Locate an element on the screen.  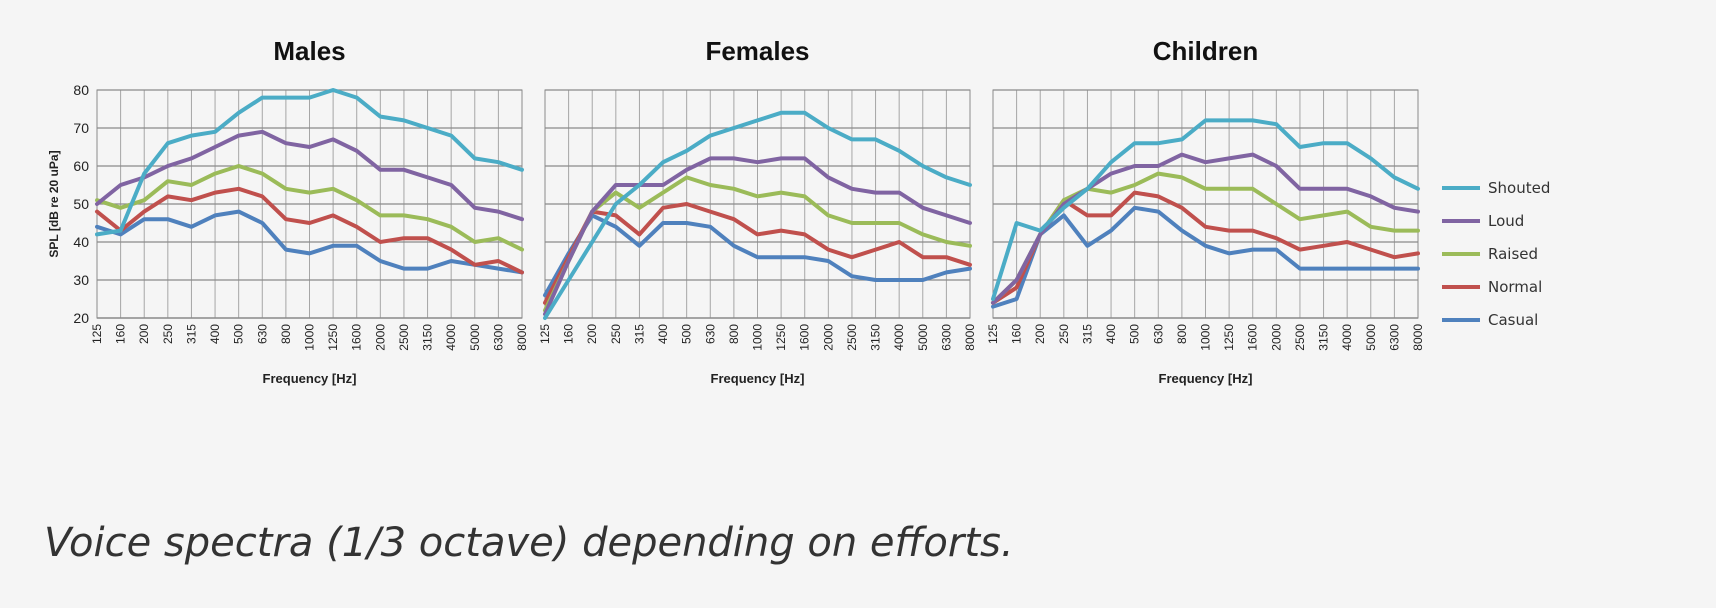
y-tick-label: 80 is located at coordinates (81, 90).